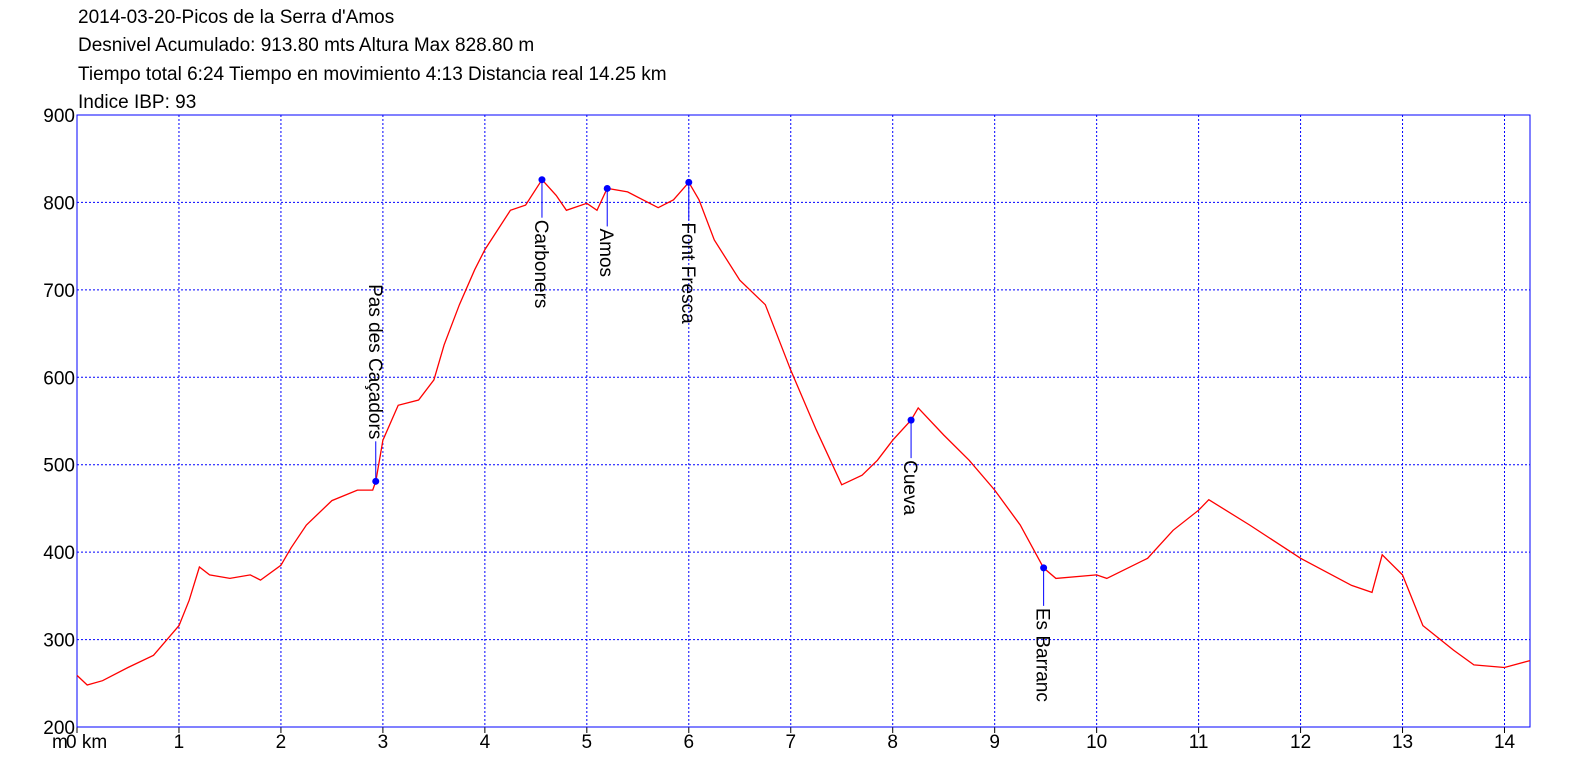 The height and width of the screenshot is (778, 1596). What do you see at coordinates (485, 742) in the screenshot?
I see `x-tick-label: 4` at bounding box center [485, 742].